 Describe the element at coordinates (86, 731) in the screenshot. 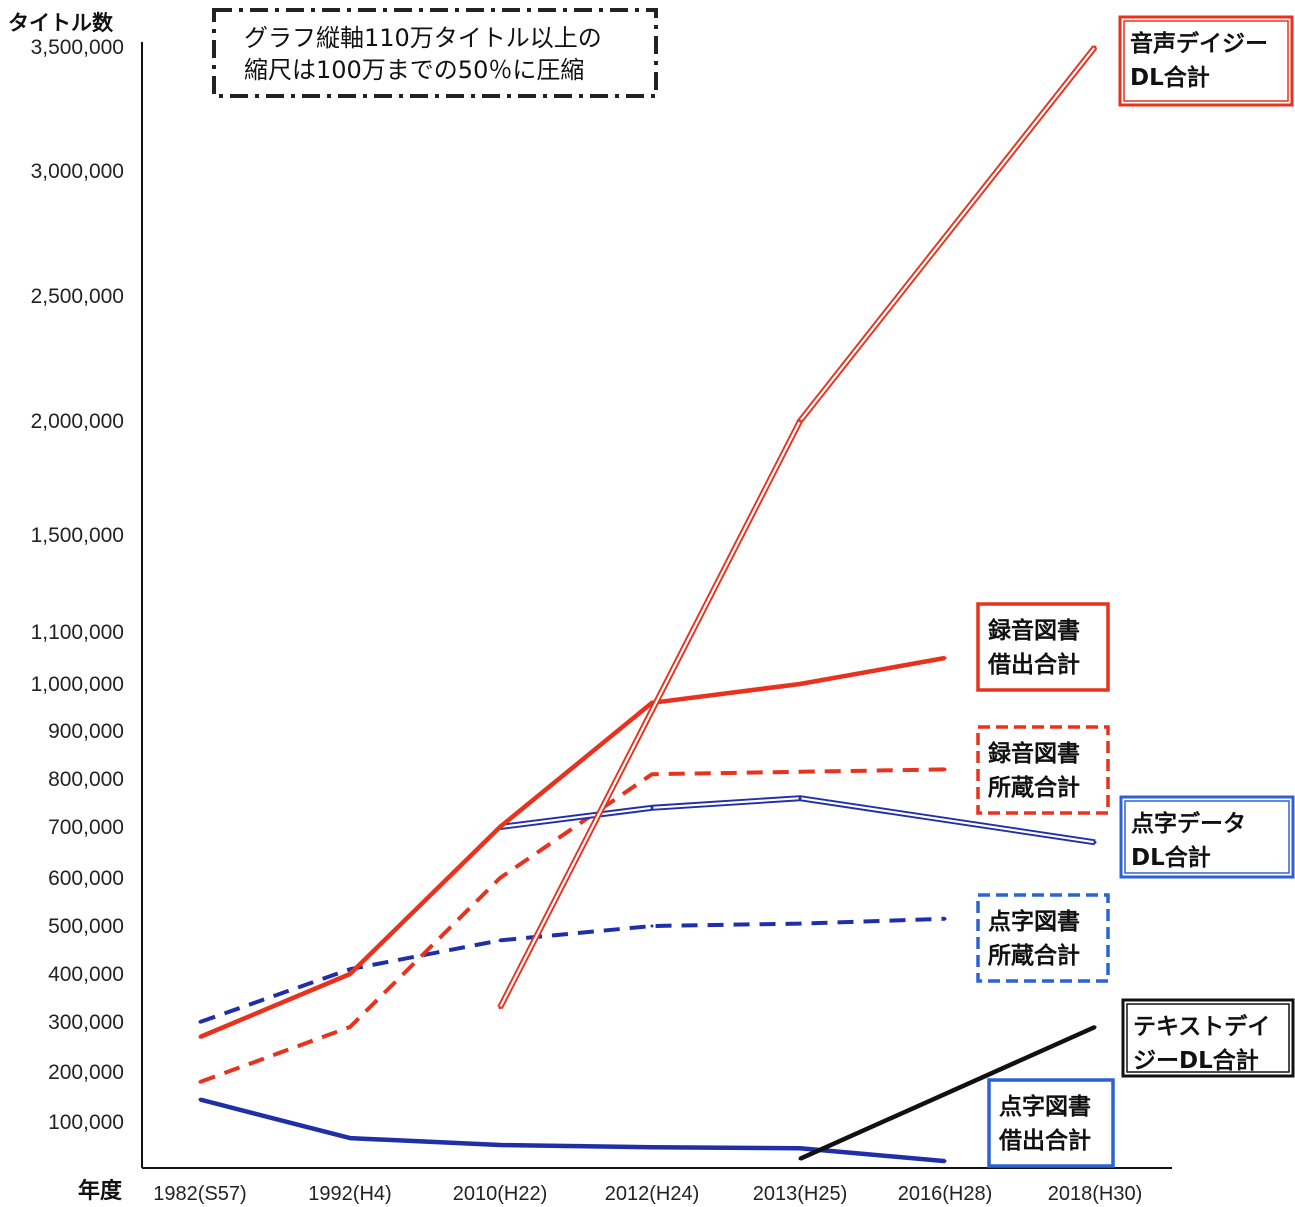

I see `y-tick-label: 900,000` at that location.